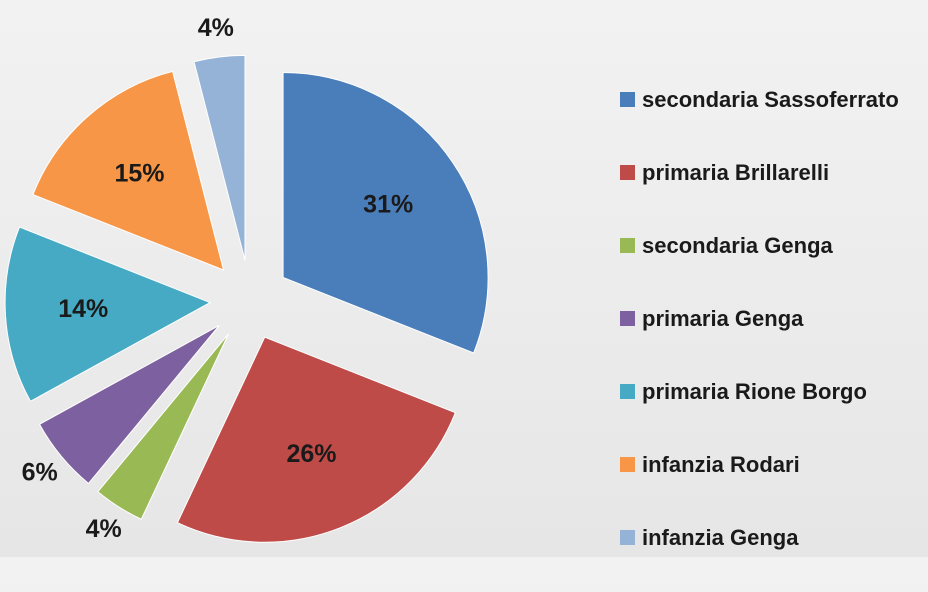 This screenshot has width=928, height=592. Describe the element at coordinates (765, 117) in the screenshot. I see `legend-item: secondaria Sassoferrato` at that location.